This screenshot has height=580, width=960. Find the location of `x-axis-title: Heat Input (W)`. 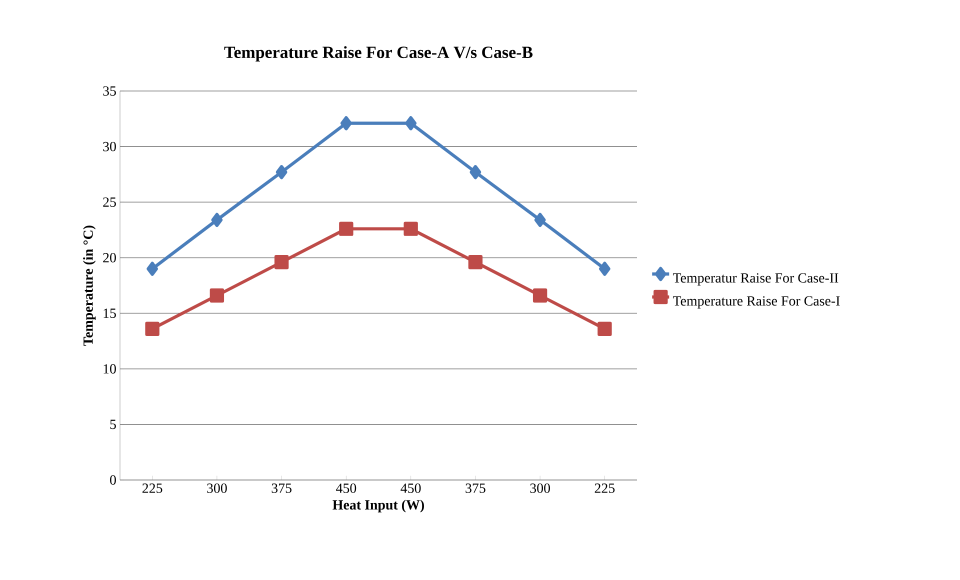

x-axis-title: Heat Input (W) is located at coordinates (378, 506).